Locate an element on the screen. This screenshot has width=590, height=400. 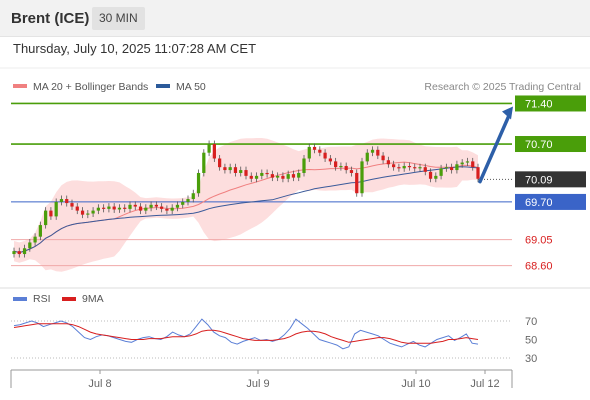
timeframe-button: 30 MIN is located at coordinates (118, 18).